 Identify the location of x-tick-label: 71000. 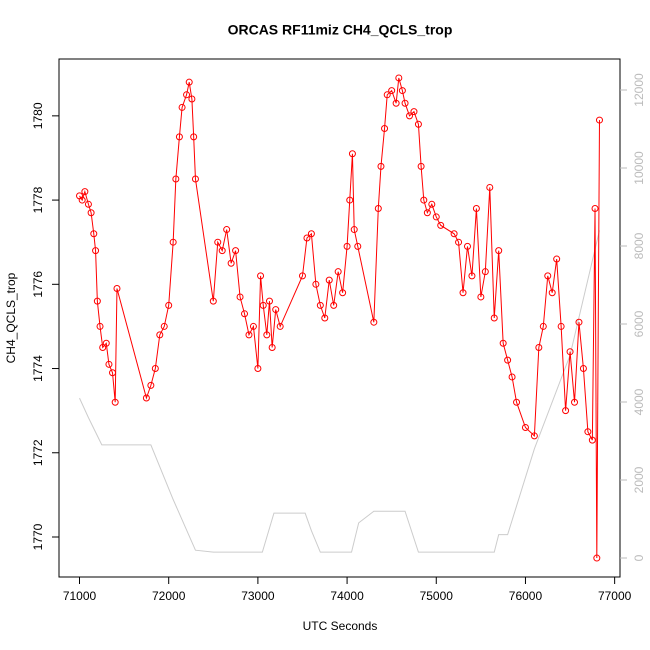
(80, 596).